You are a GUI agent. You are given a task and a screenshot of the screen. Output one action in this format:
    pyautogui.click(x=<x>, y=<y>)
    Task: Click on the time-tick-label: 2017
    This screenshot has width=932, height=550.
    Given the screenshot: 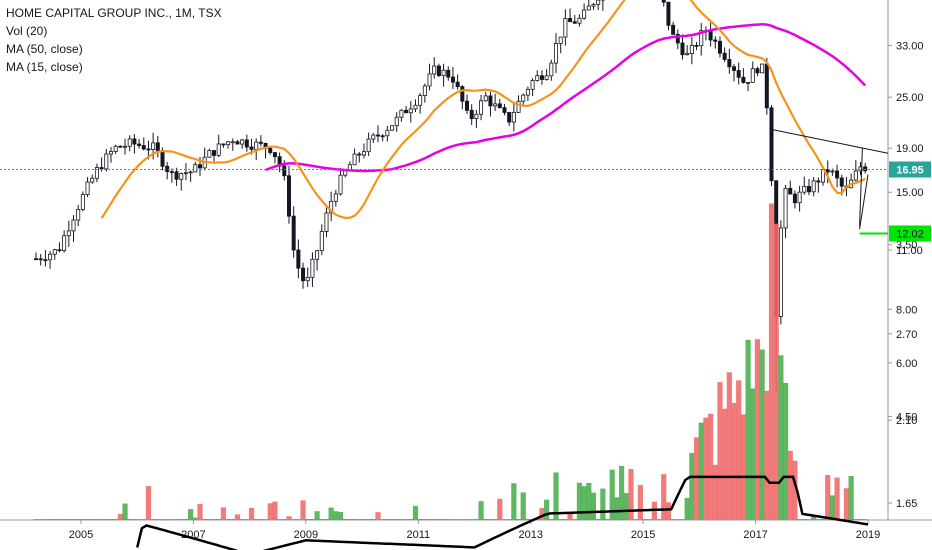 What is the action you would take?
    pyautogui.click(x=755, y=535)
    